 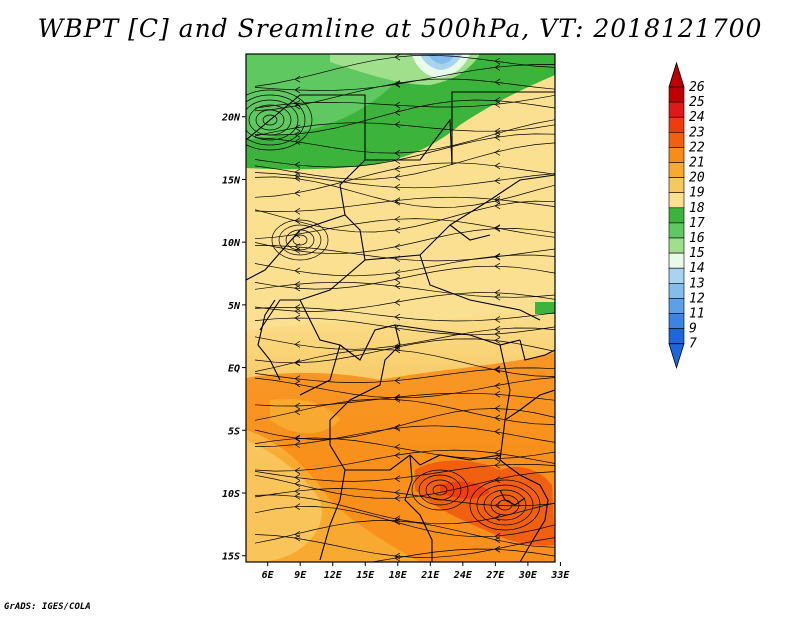 I want to click on colorbar-label: 20, so click(x=697, y=178).